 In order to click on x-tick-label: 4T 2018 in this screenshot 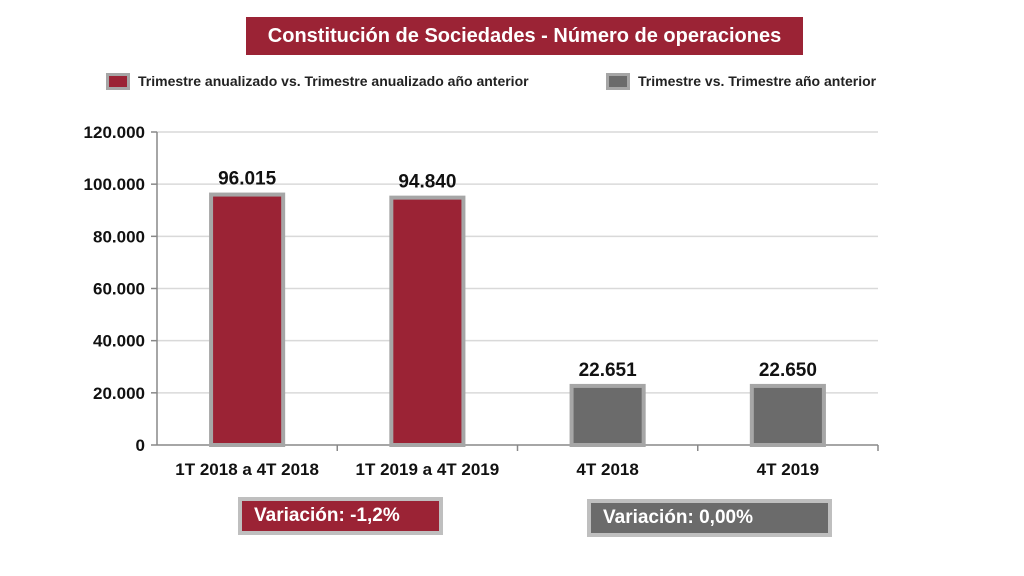, I will do `click(607, 469)`.